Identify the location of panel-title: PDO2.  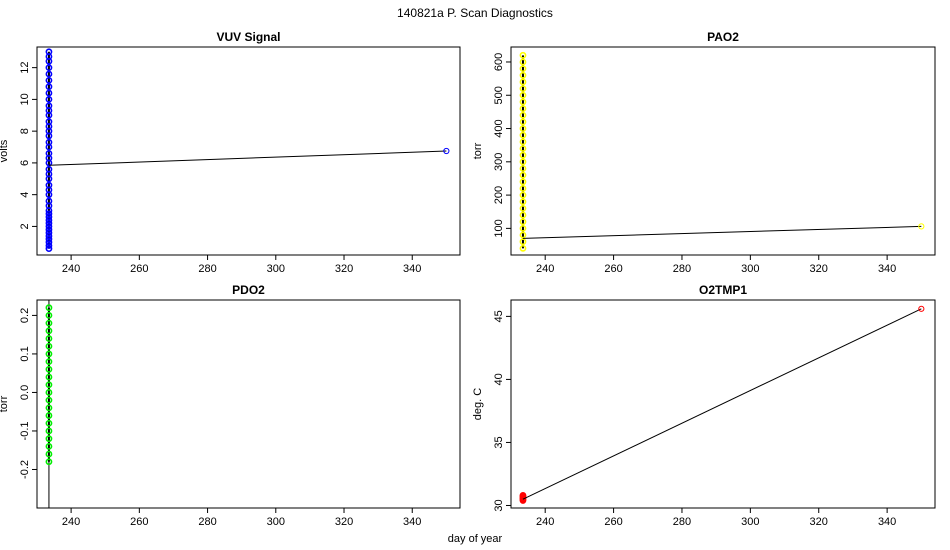
(248, 290).